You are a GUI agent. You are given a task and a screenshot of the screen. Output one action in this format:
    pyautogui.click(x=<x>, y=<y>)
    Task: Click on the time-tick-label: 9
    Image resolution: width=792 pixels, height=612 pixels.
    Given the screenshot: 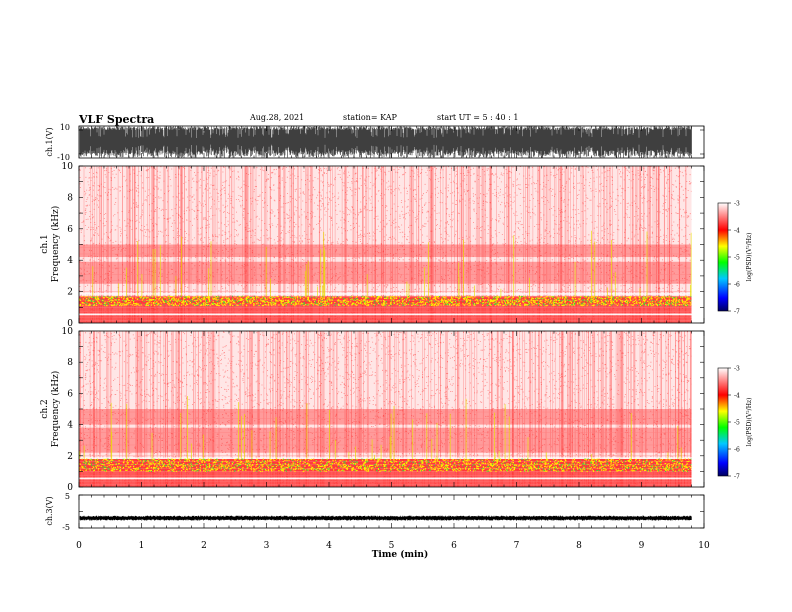 What is the action you would take?
    pyautogui.click(x=642, y=546)
    